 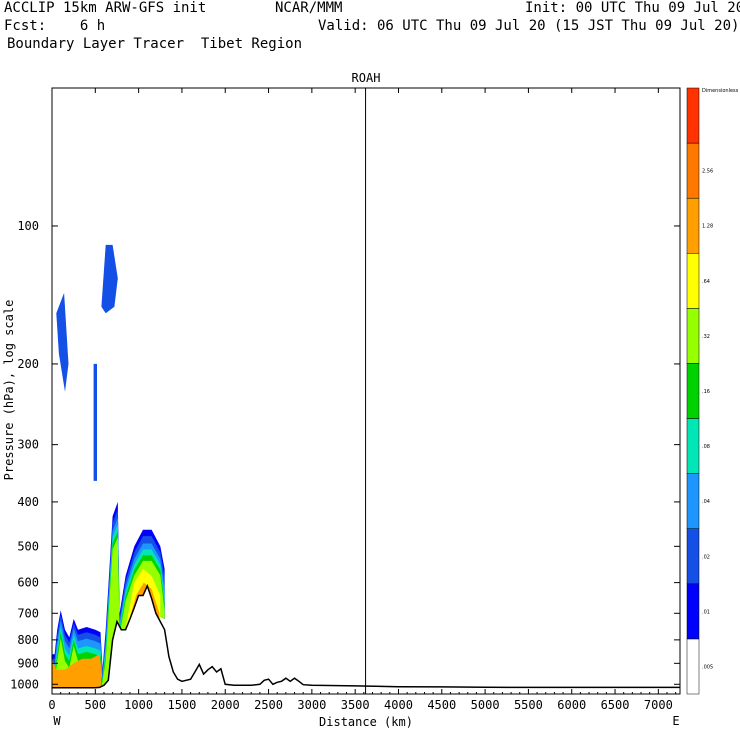 I want to click on x-tick-label: 7000, so click(x=658, y=705).